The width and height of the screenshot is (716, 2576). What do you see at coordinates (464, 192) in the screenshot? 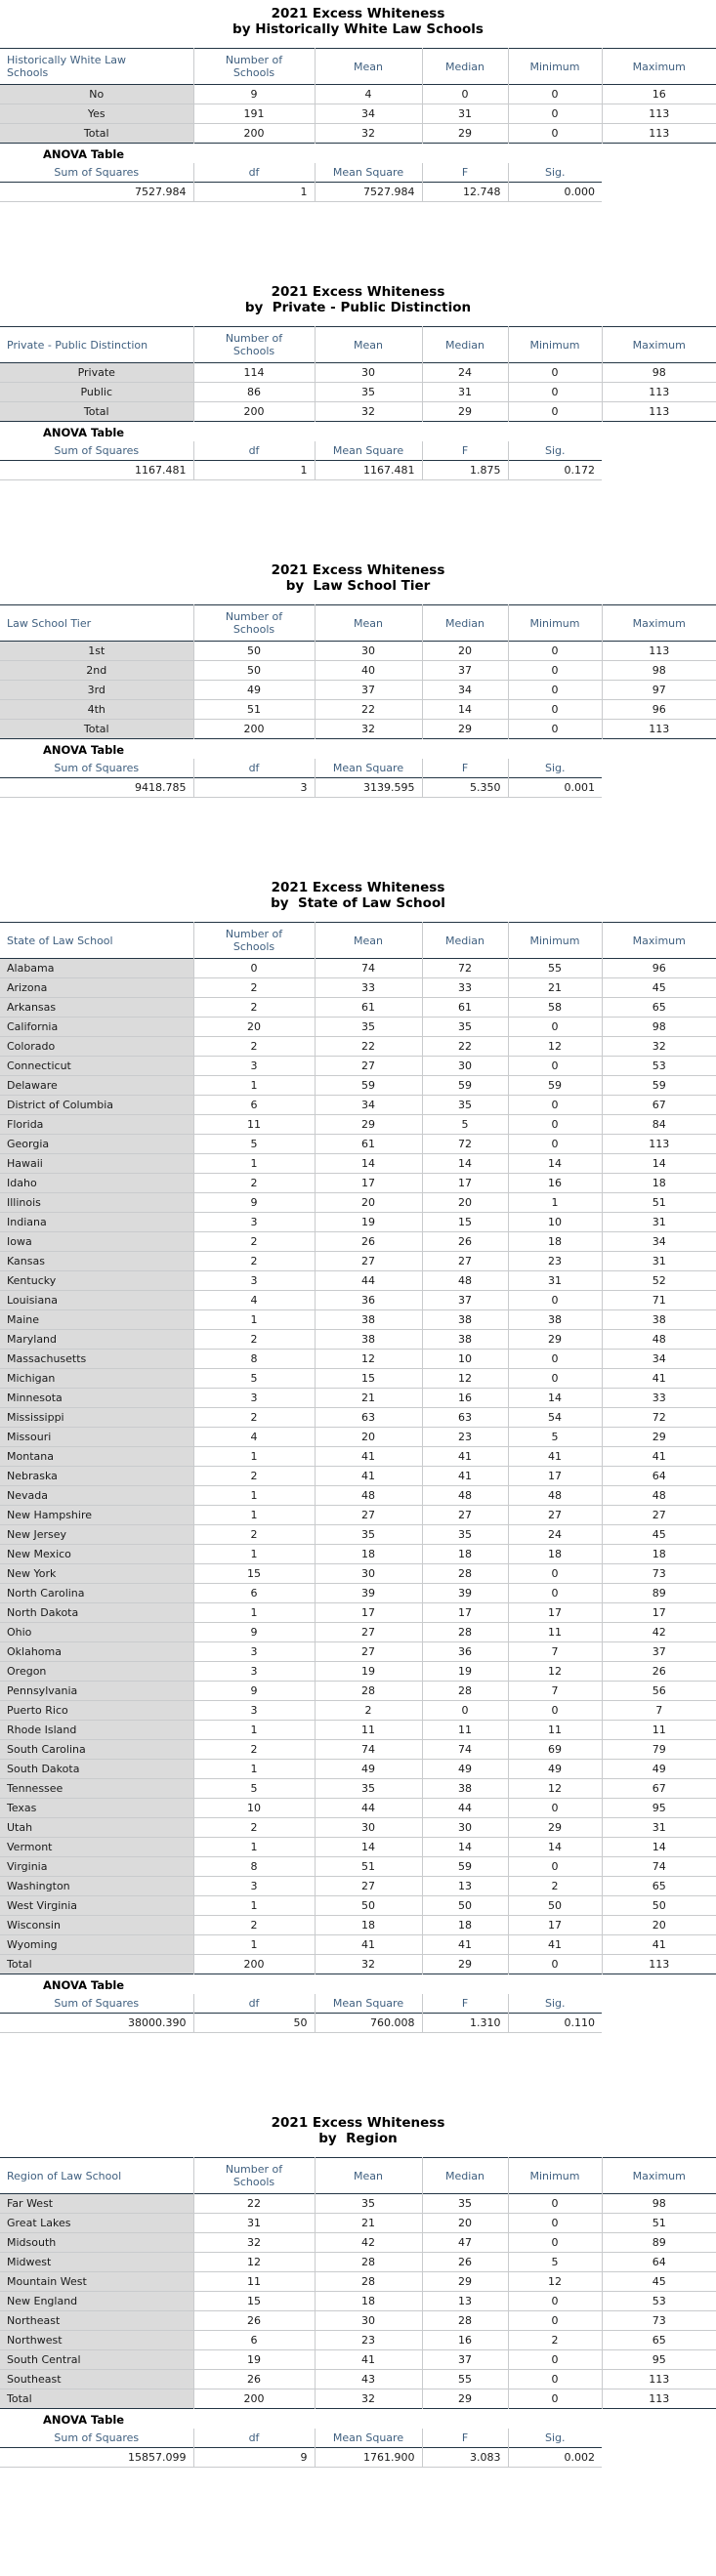
I see `anova-value-cell: 12.748` at bounding box center [464, 192].